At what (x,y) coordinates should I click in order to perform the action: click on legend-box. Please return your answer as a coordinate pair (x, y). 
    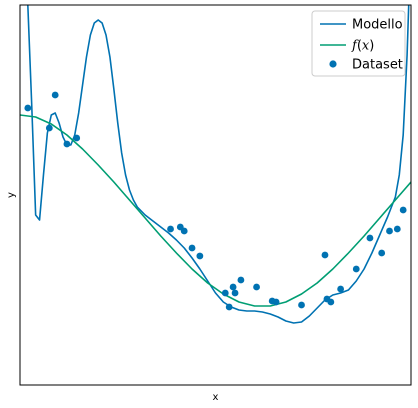
    Looking at the image, I should click on (358, 43).